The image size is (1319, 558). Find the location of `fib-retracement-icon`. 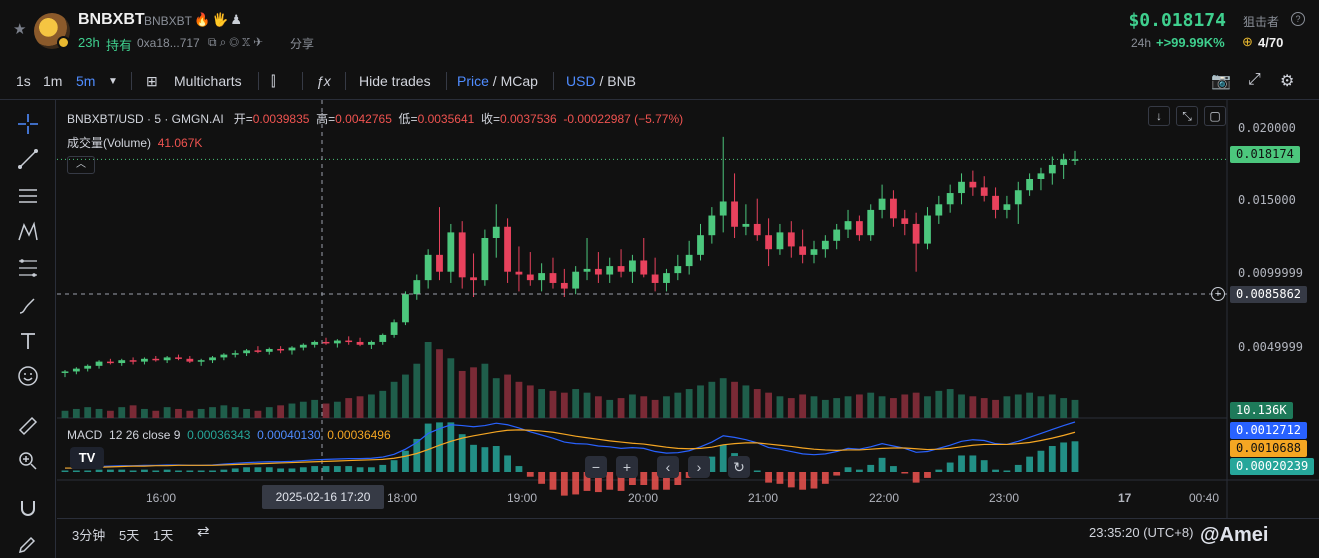

fib-retracement-icon is located at coordinates (28, 268).